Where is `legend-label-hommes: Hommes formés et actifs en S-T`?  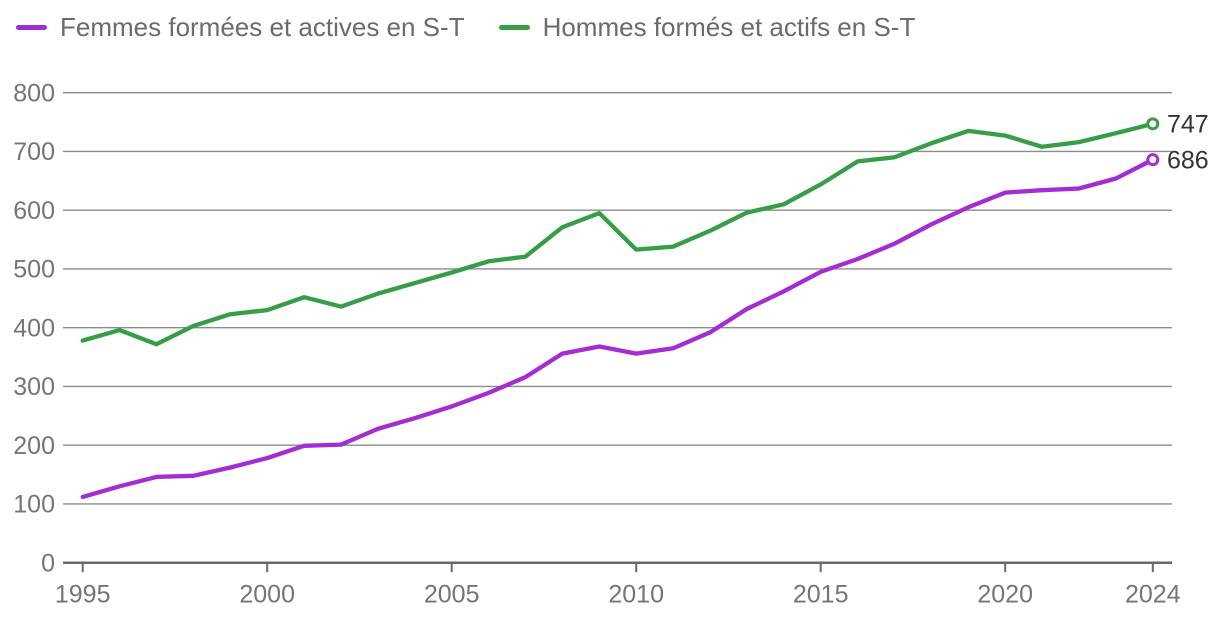 legend-label-hommes: Hommes formés et actifs en S-T is located at coordinates (729, 27).